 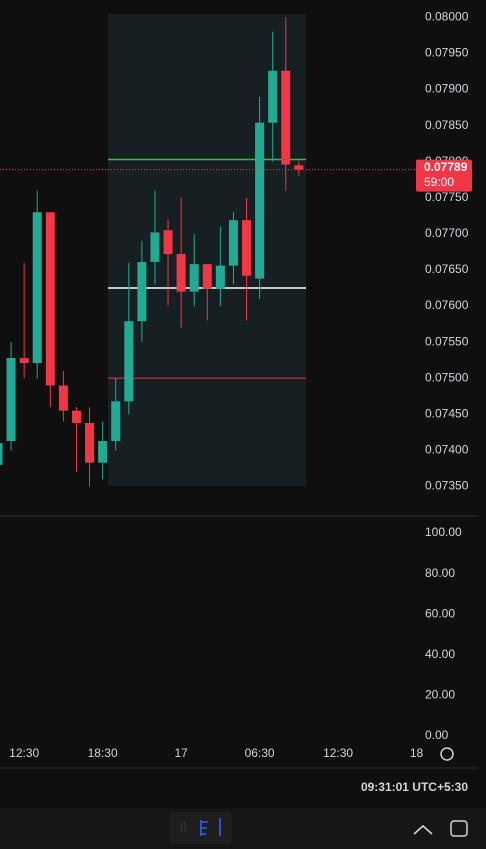 I want to click on drag-handle: ⁞⁞, so click(x=183, y=827).